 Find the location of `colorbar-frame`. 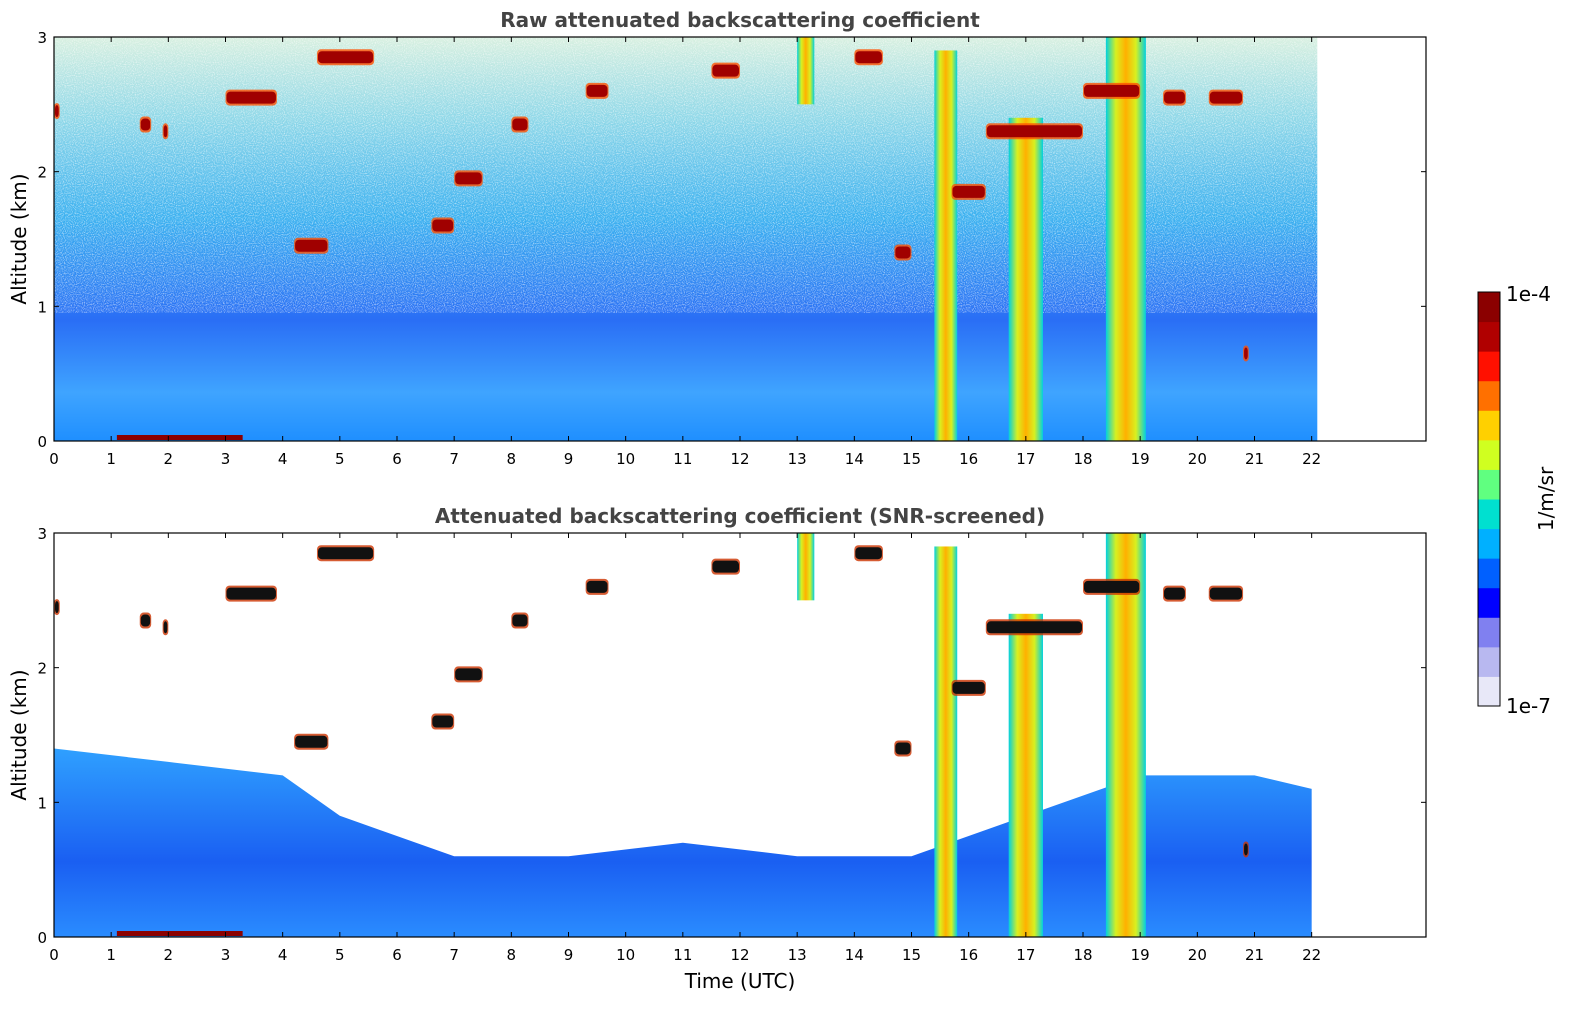

colorbar-frame is located at coordinates (1489, 499).